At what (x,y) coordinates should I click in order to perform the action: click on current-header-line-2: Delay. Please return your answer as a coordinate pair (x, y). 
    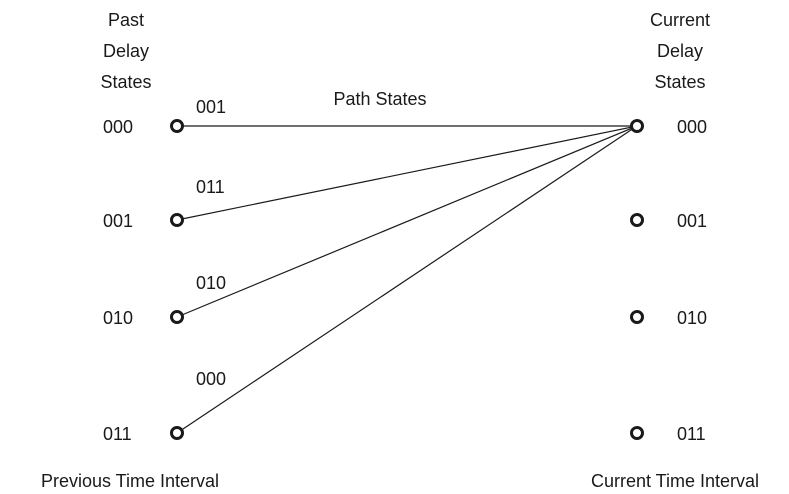
    Looking at the image, I should click on (680, 51).